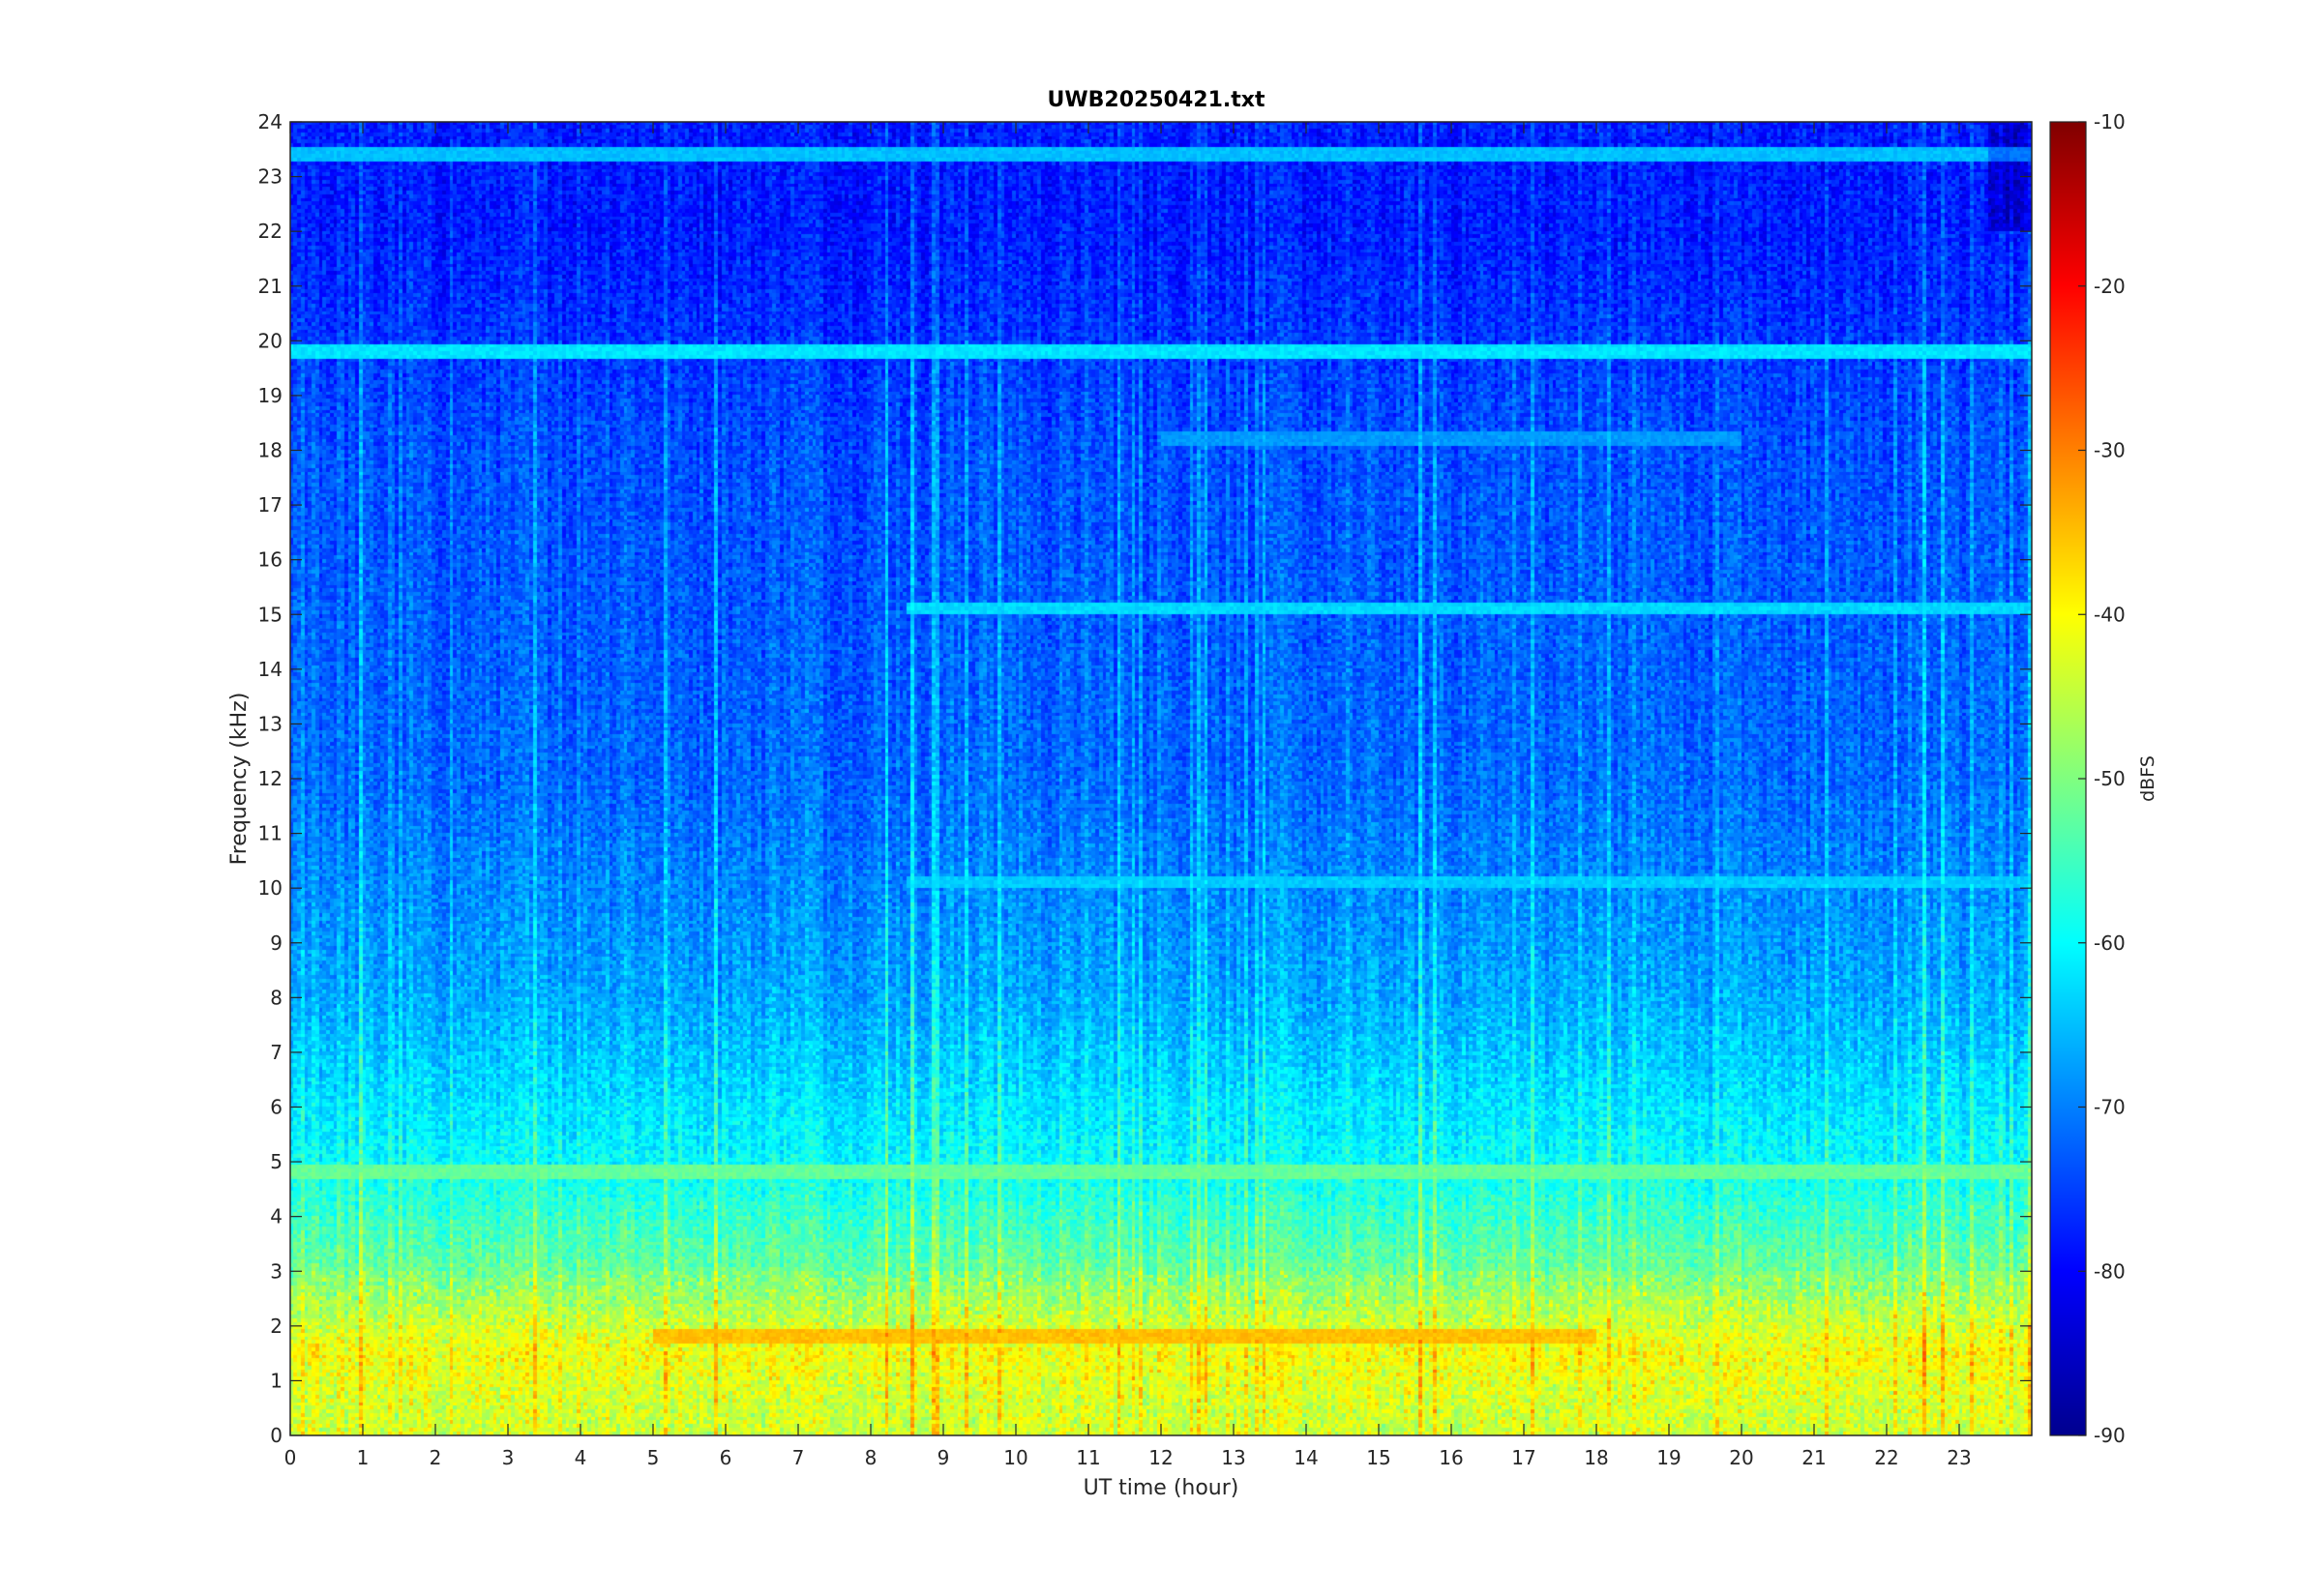 The height and width of the screenshot is (1596, 2322). Describe the element at coordinates (276, 1271) in the screenshot. I see `y-tick-label: 3` at that location.